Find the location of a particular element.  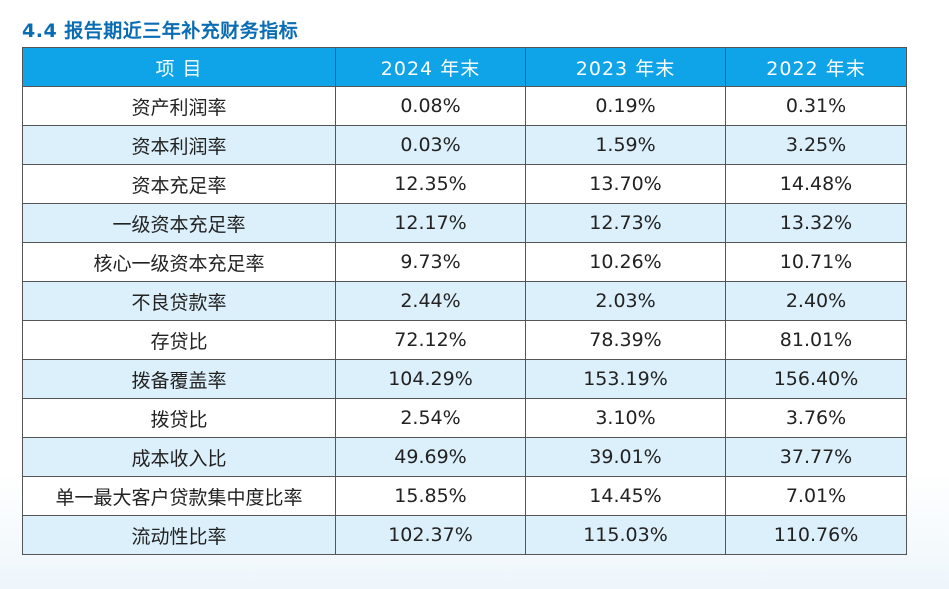

value-2023: 0.19% is located at coordinates (625, 106).